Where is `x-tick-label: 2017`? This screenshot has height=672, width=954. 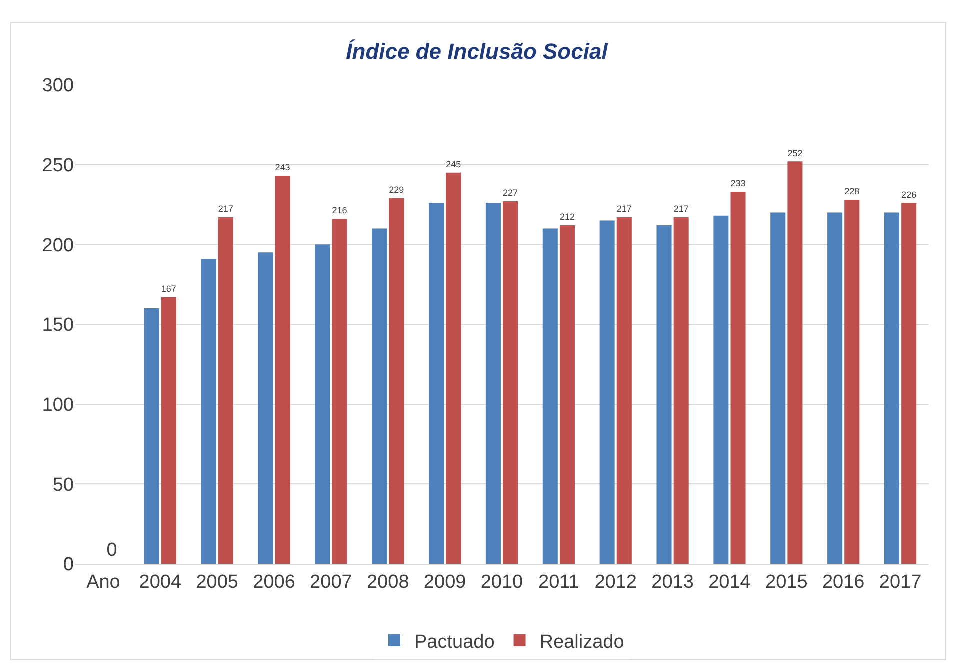
x-tick-label: 2017 is located at coordinates (900, 582).